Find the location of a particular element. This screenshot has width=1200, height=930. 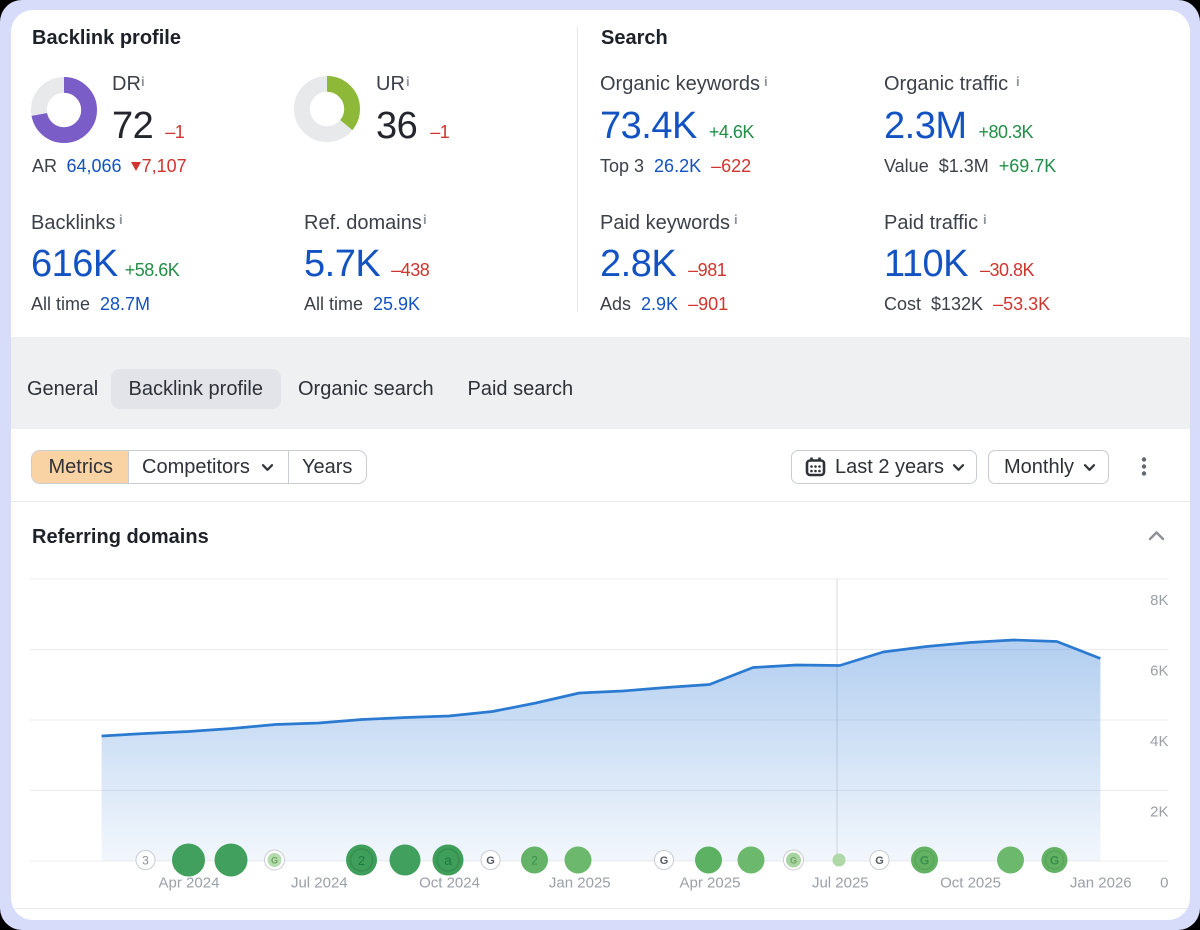

svg-text: 0 is located at coordinates (1164, 882).